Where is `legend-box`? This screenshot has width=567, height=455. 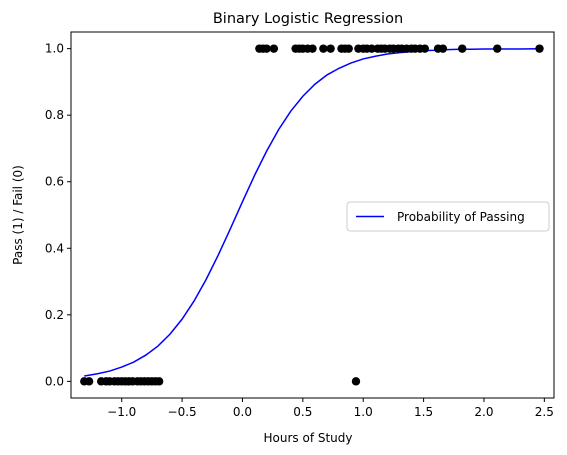 legend-box is located at coordinates (448, 216).